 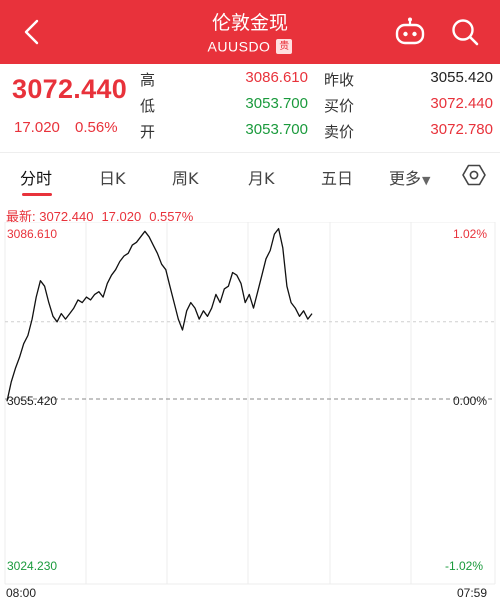 I want to click on low-value: 3053.700, so click(x=276, y=103).